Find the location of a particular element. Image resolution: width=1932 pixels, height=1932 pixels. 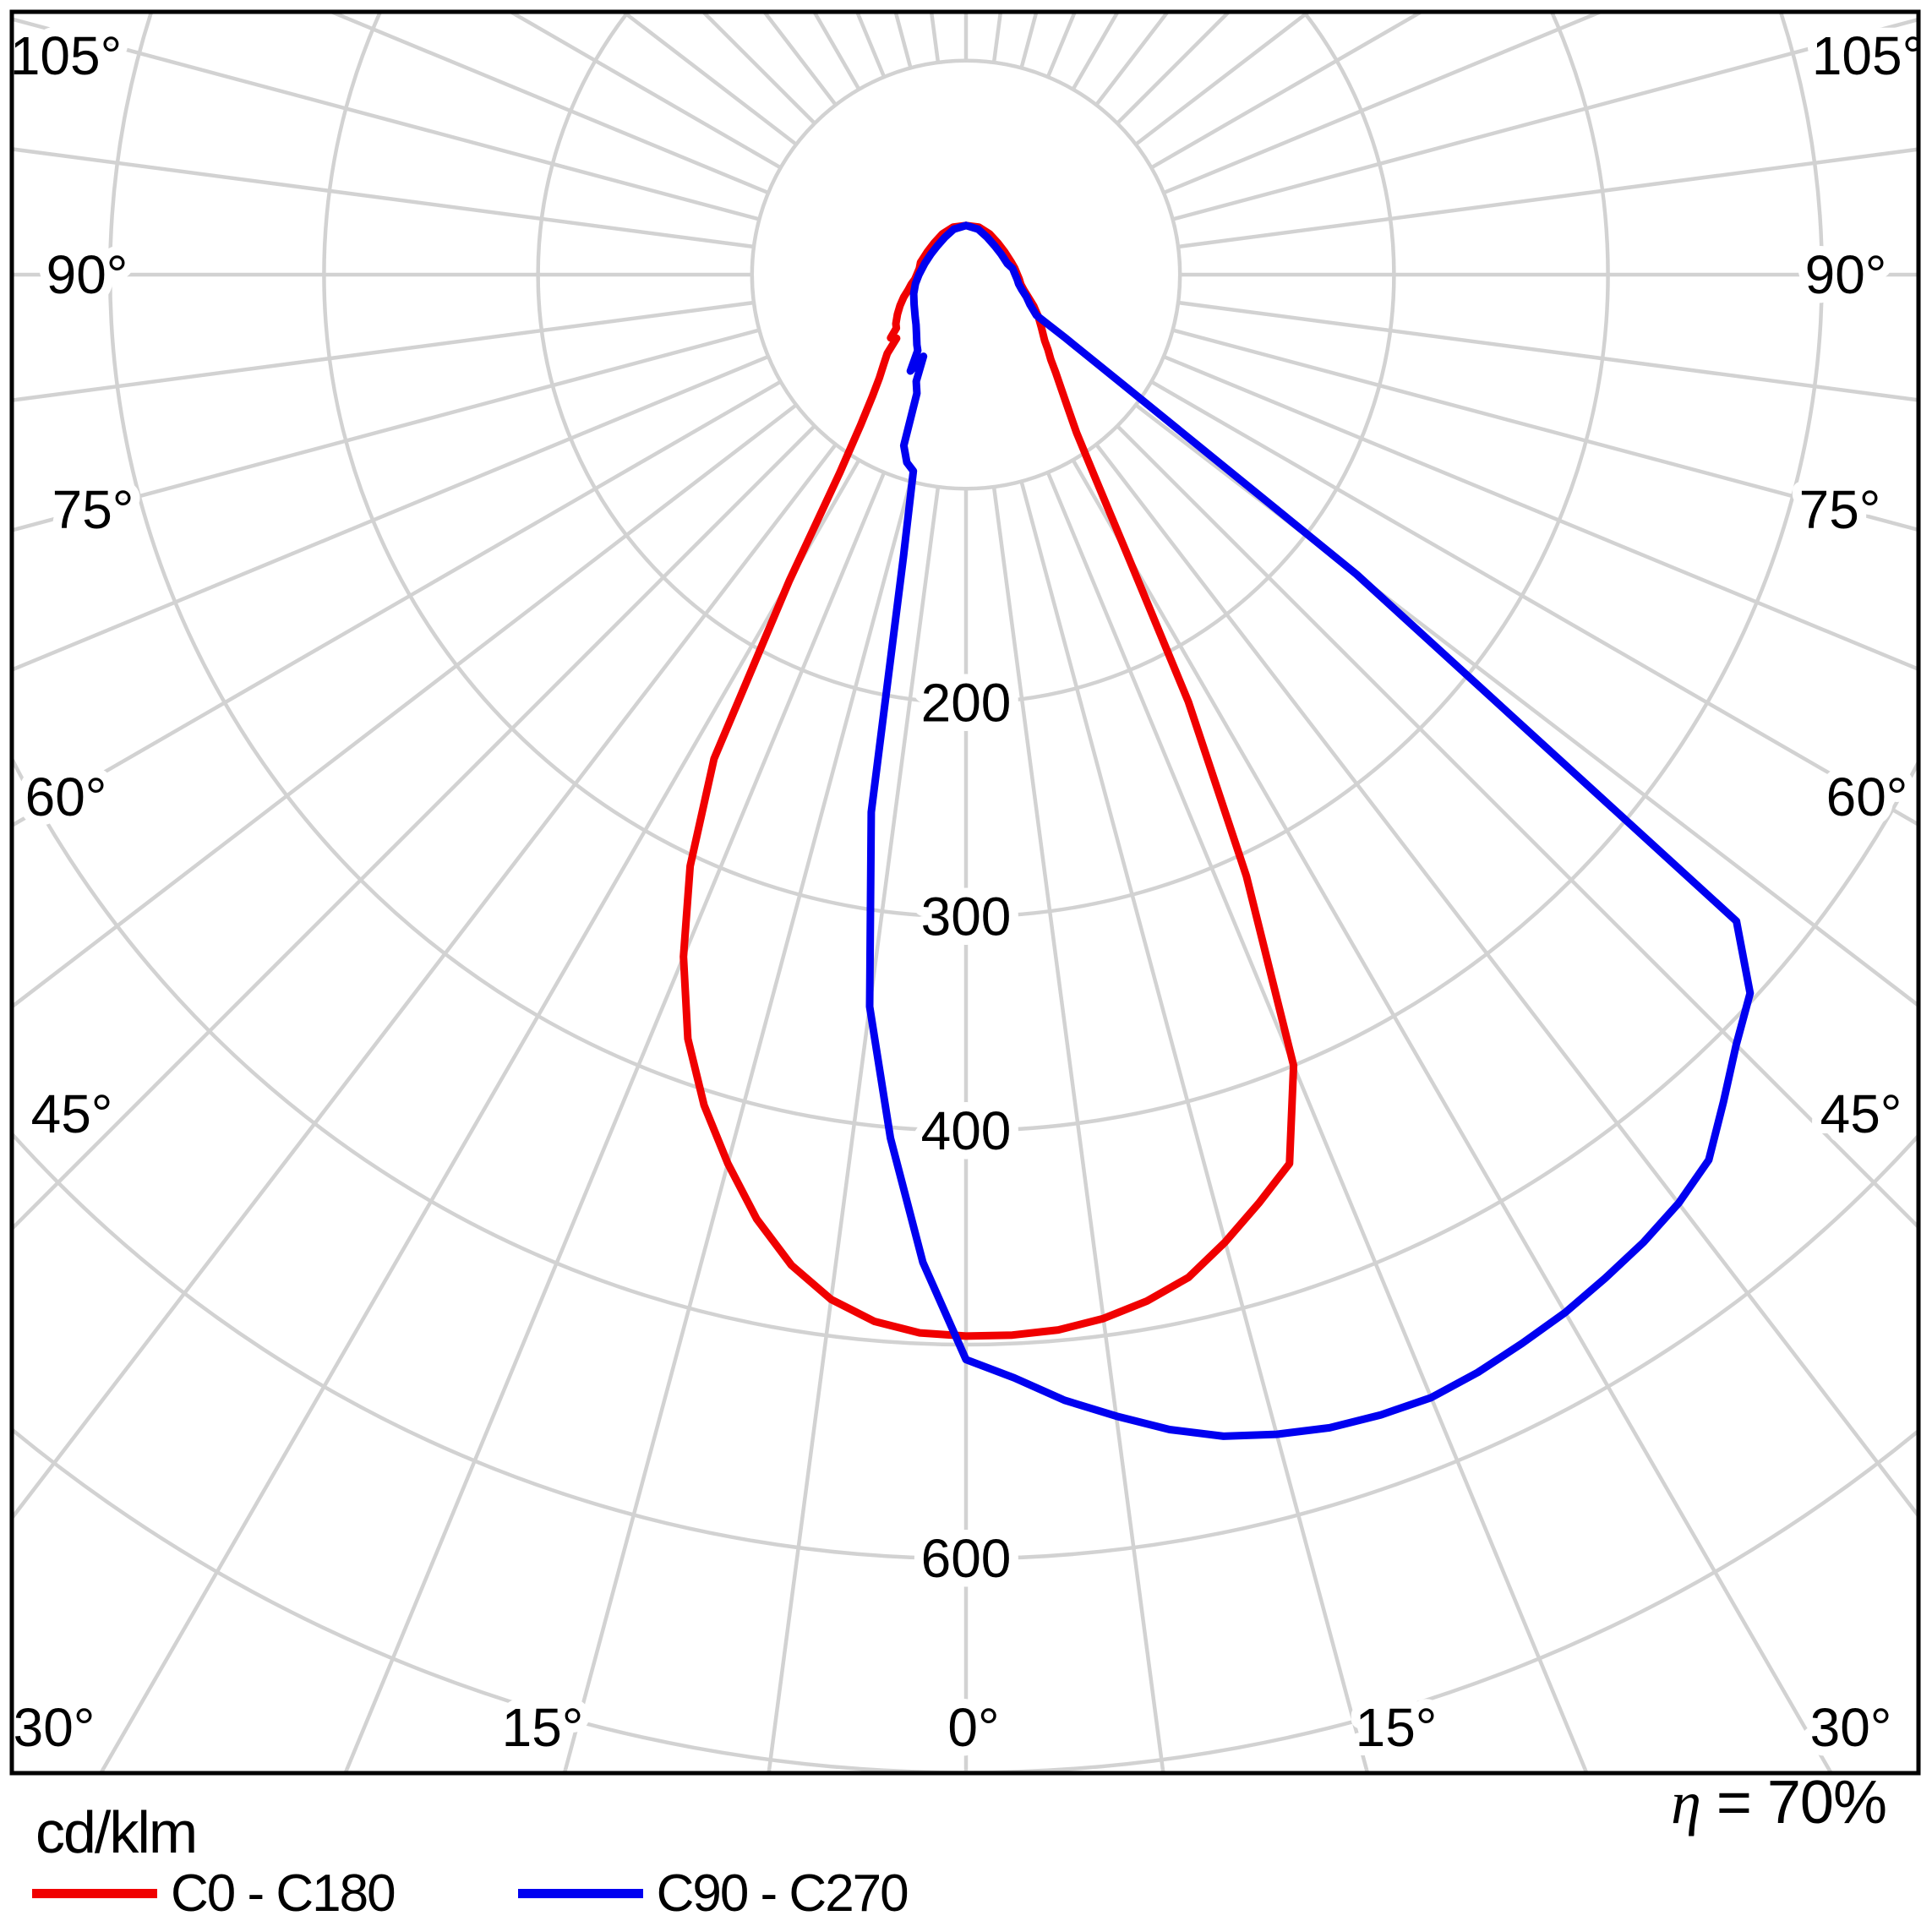

grid-spoke-307.5 is located at coordinates (406, 705).